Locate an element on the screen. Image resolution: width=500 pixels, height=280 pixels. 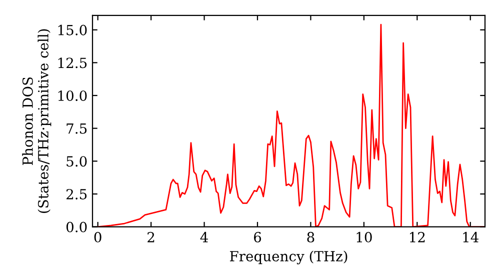
y-tick-label: 5.0 is located at coordinates (76, 161).